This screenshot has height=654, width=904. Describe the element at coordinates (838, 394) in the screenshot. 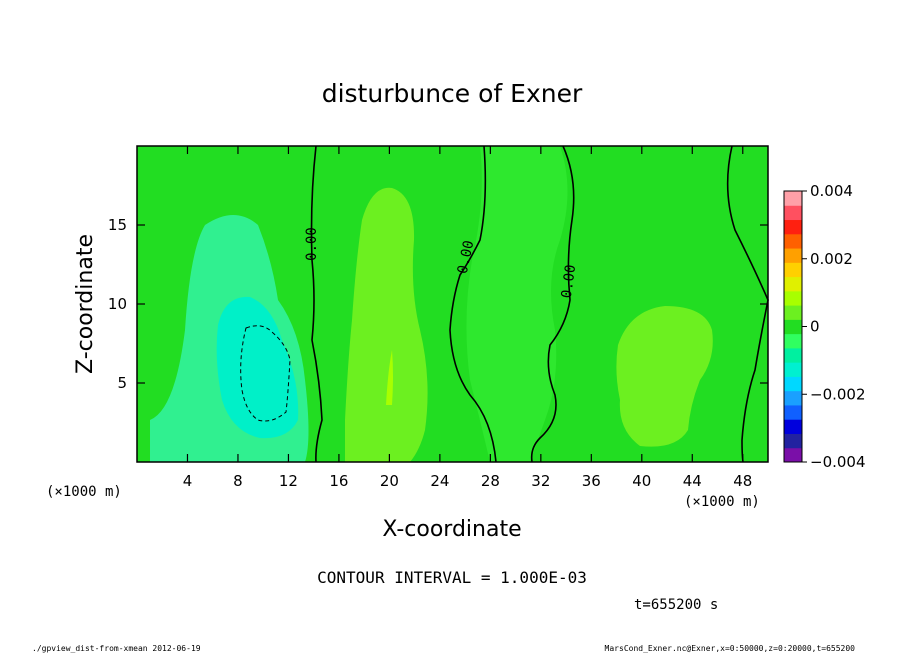

I see `colorbar-tick-label: −0.002` at that location.